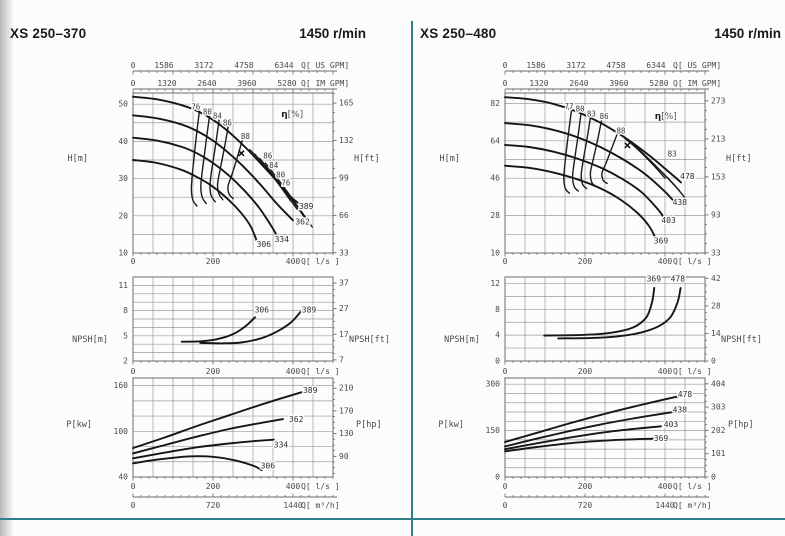  Describe the element at coordinates (716, 214) in the screenshot. I see `svg-text: 93` at that location.